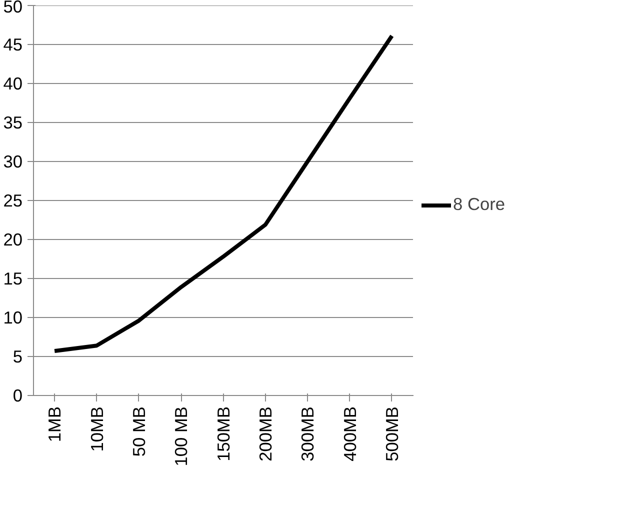  Describe the element at coordinates (479, 204) in the screenshot. I see `legend-label: 8 Core` at that location.